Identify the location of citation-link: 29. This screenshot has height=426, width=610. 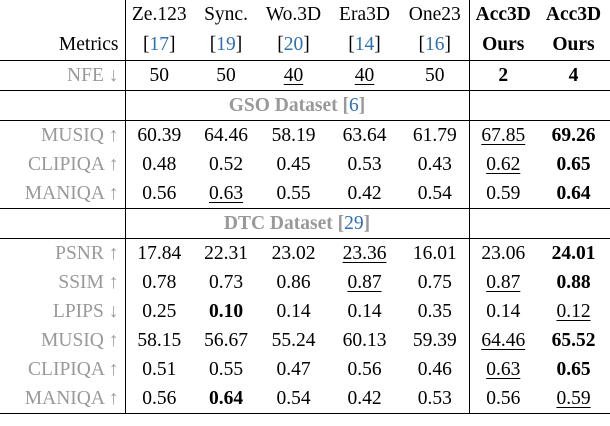
(354, 223).